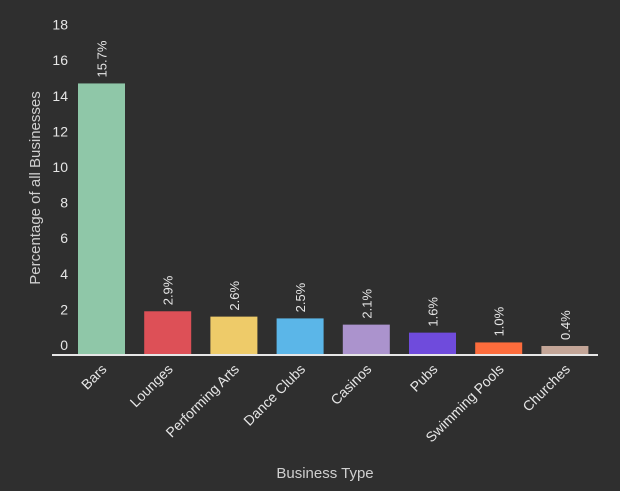 The height and width of the screenshot is (491, 620). Describe the element at coordinates (432, 343) in the screenshot. I see `bar-pubs` at that location.